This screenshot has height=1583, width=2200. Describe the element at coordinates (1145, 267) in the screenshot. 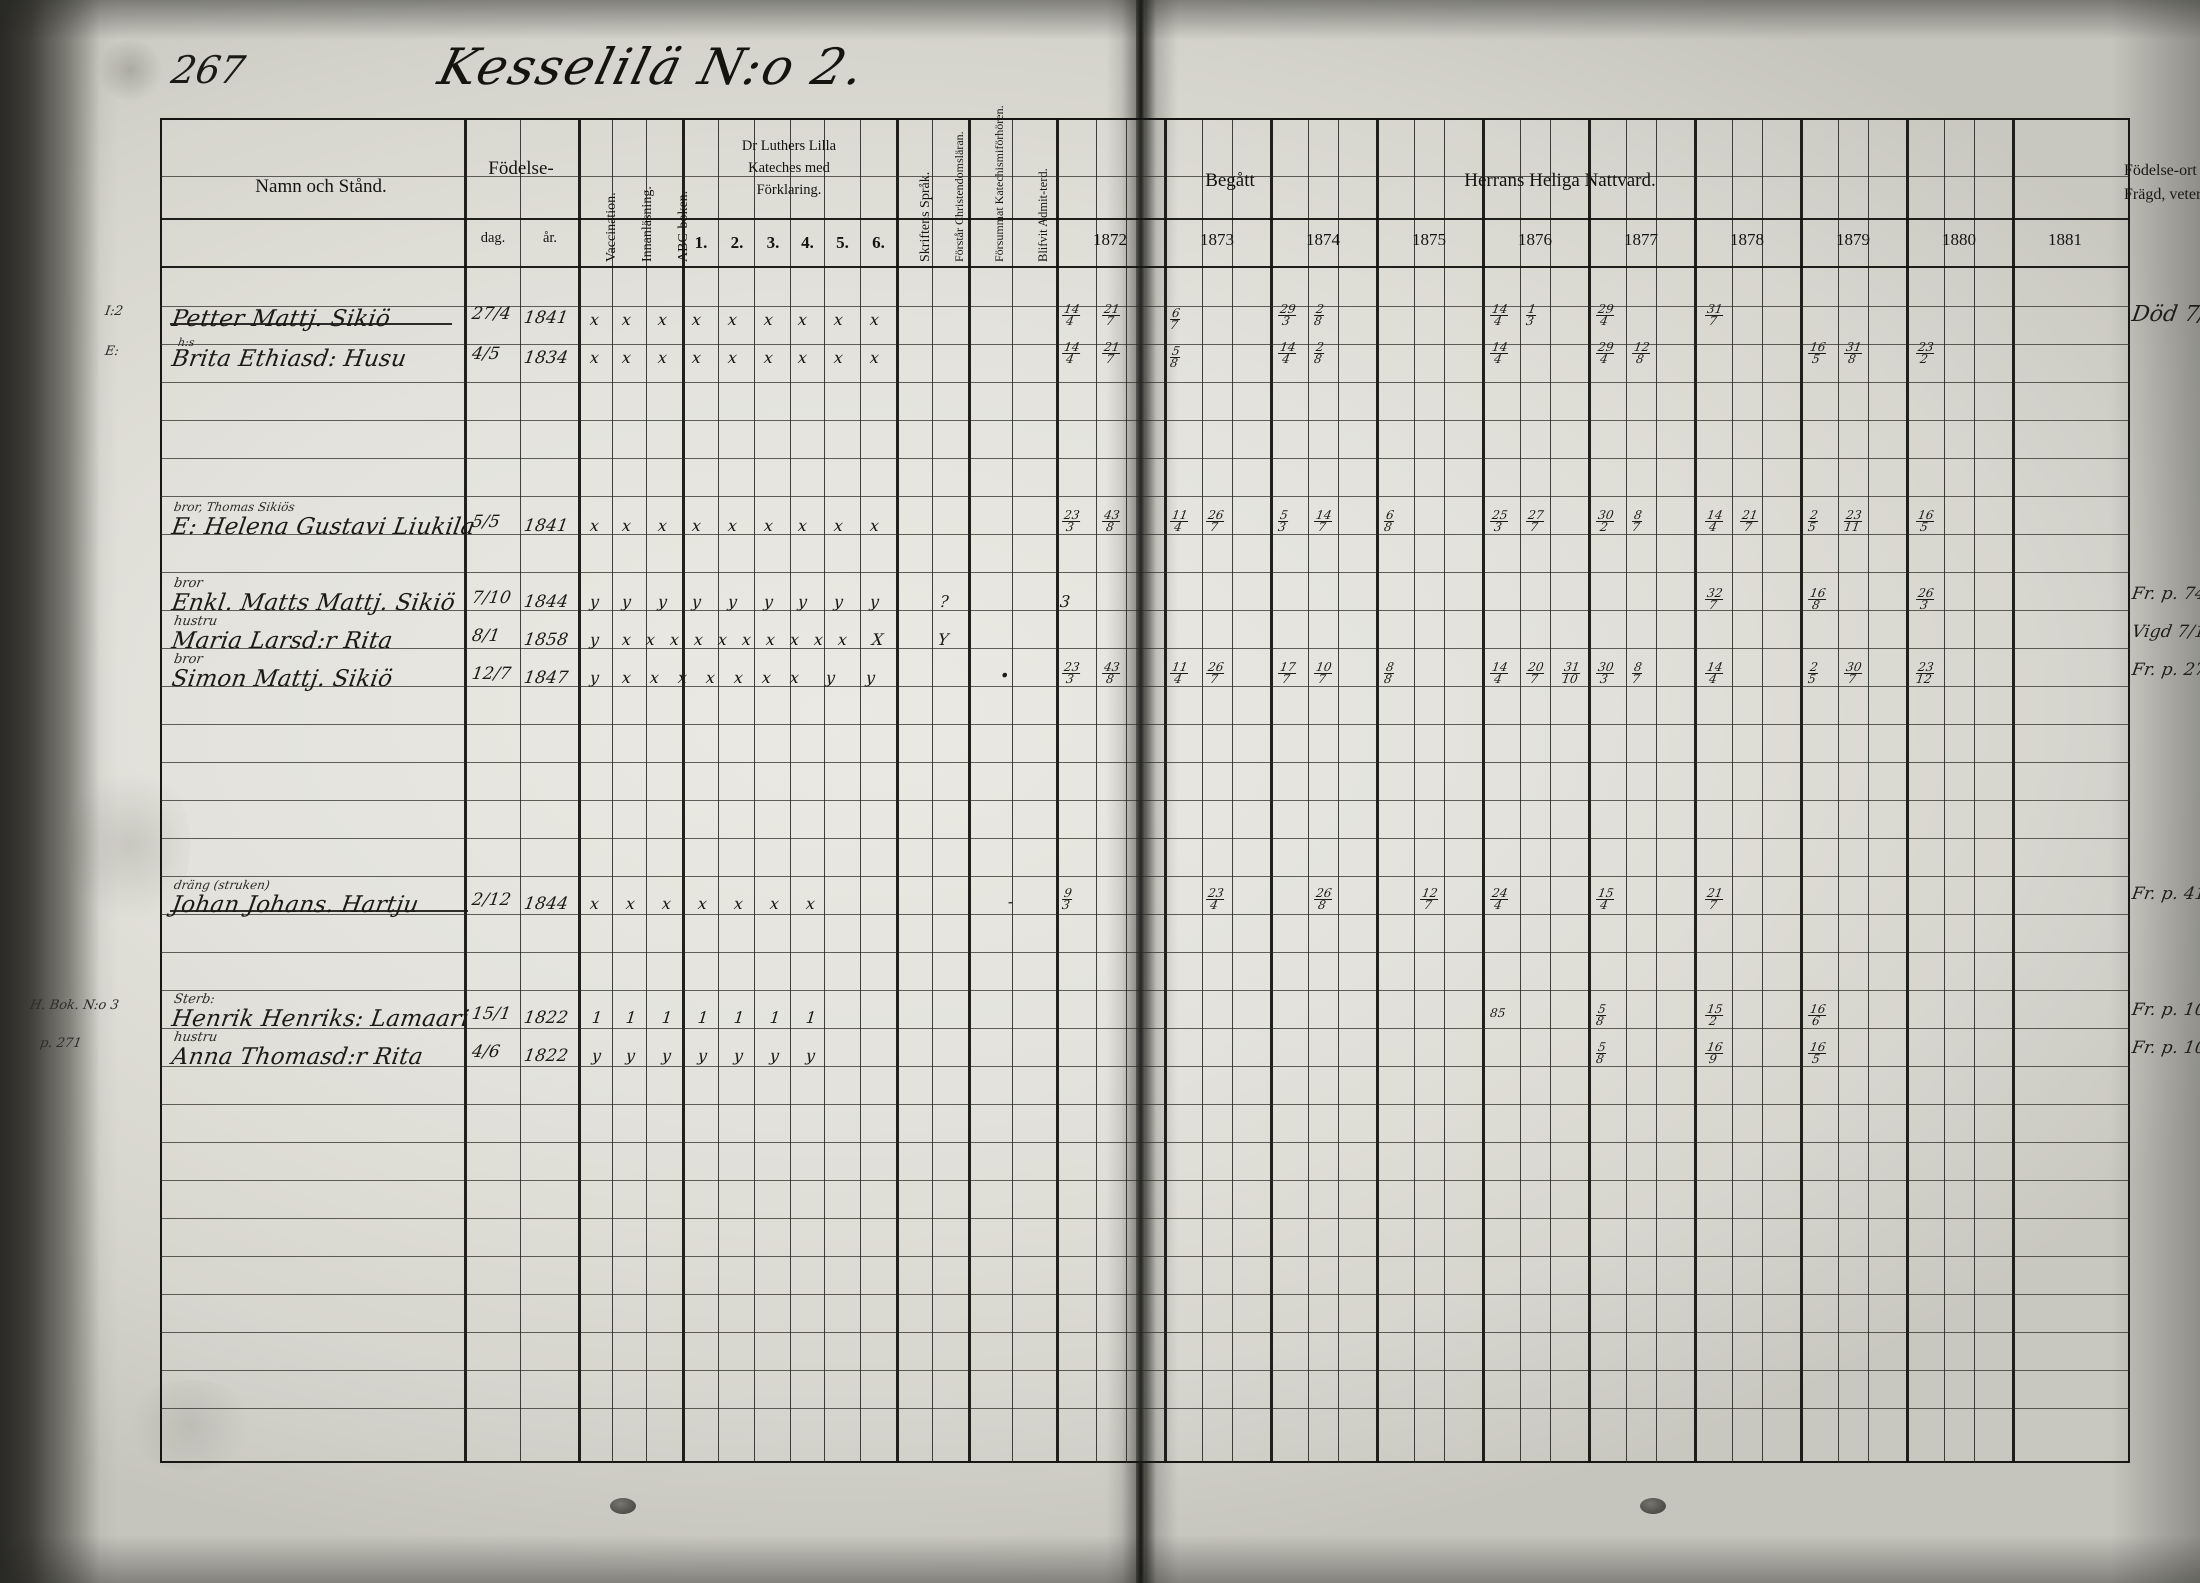

I see `header-bottom-rule` at that location.